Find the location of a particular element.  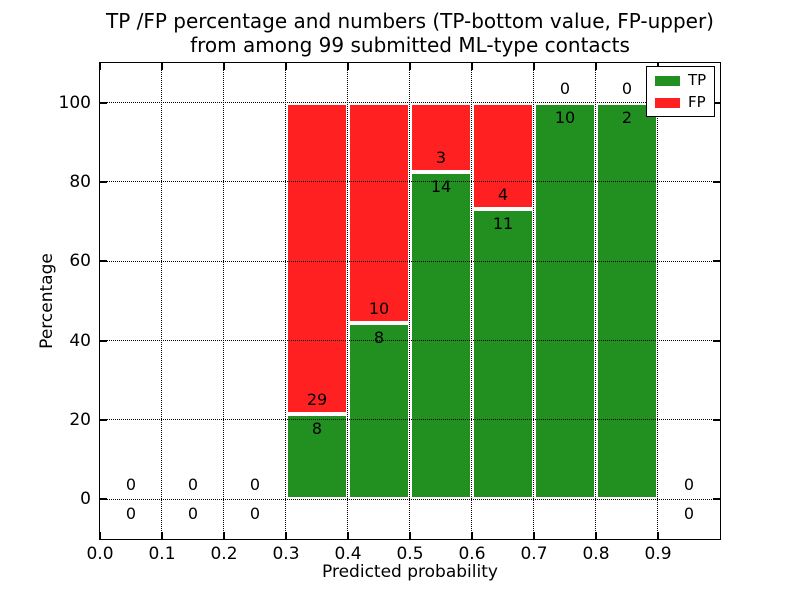

chart-title-line2: from among 99 submitted ML-type contacts is located at coordinates (410, 45).